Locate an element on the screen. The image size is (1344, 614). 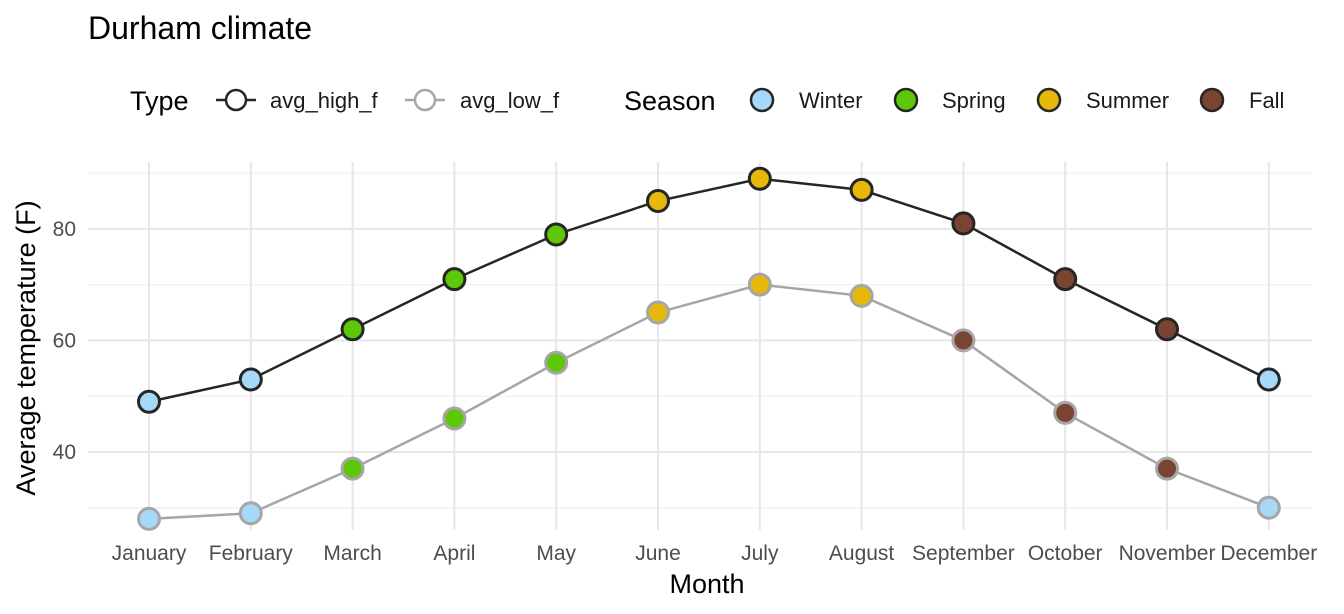
data-point-avg_high_f-august is located at coordinates (861, 189).